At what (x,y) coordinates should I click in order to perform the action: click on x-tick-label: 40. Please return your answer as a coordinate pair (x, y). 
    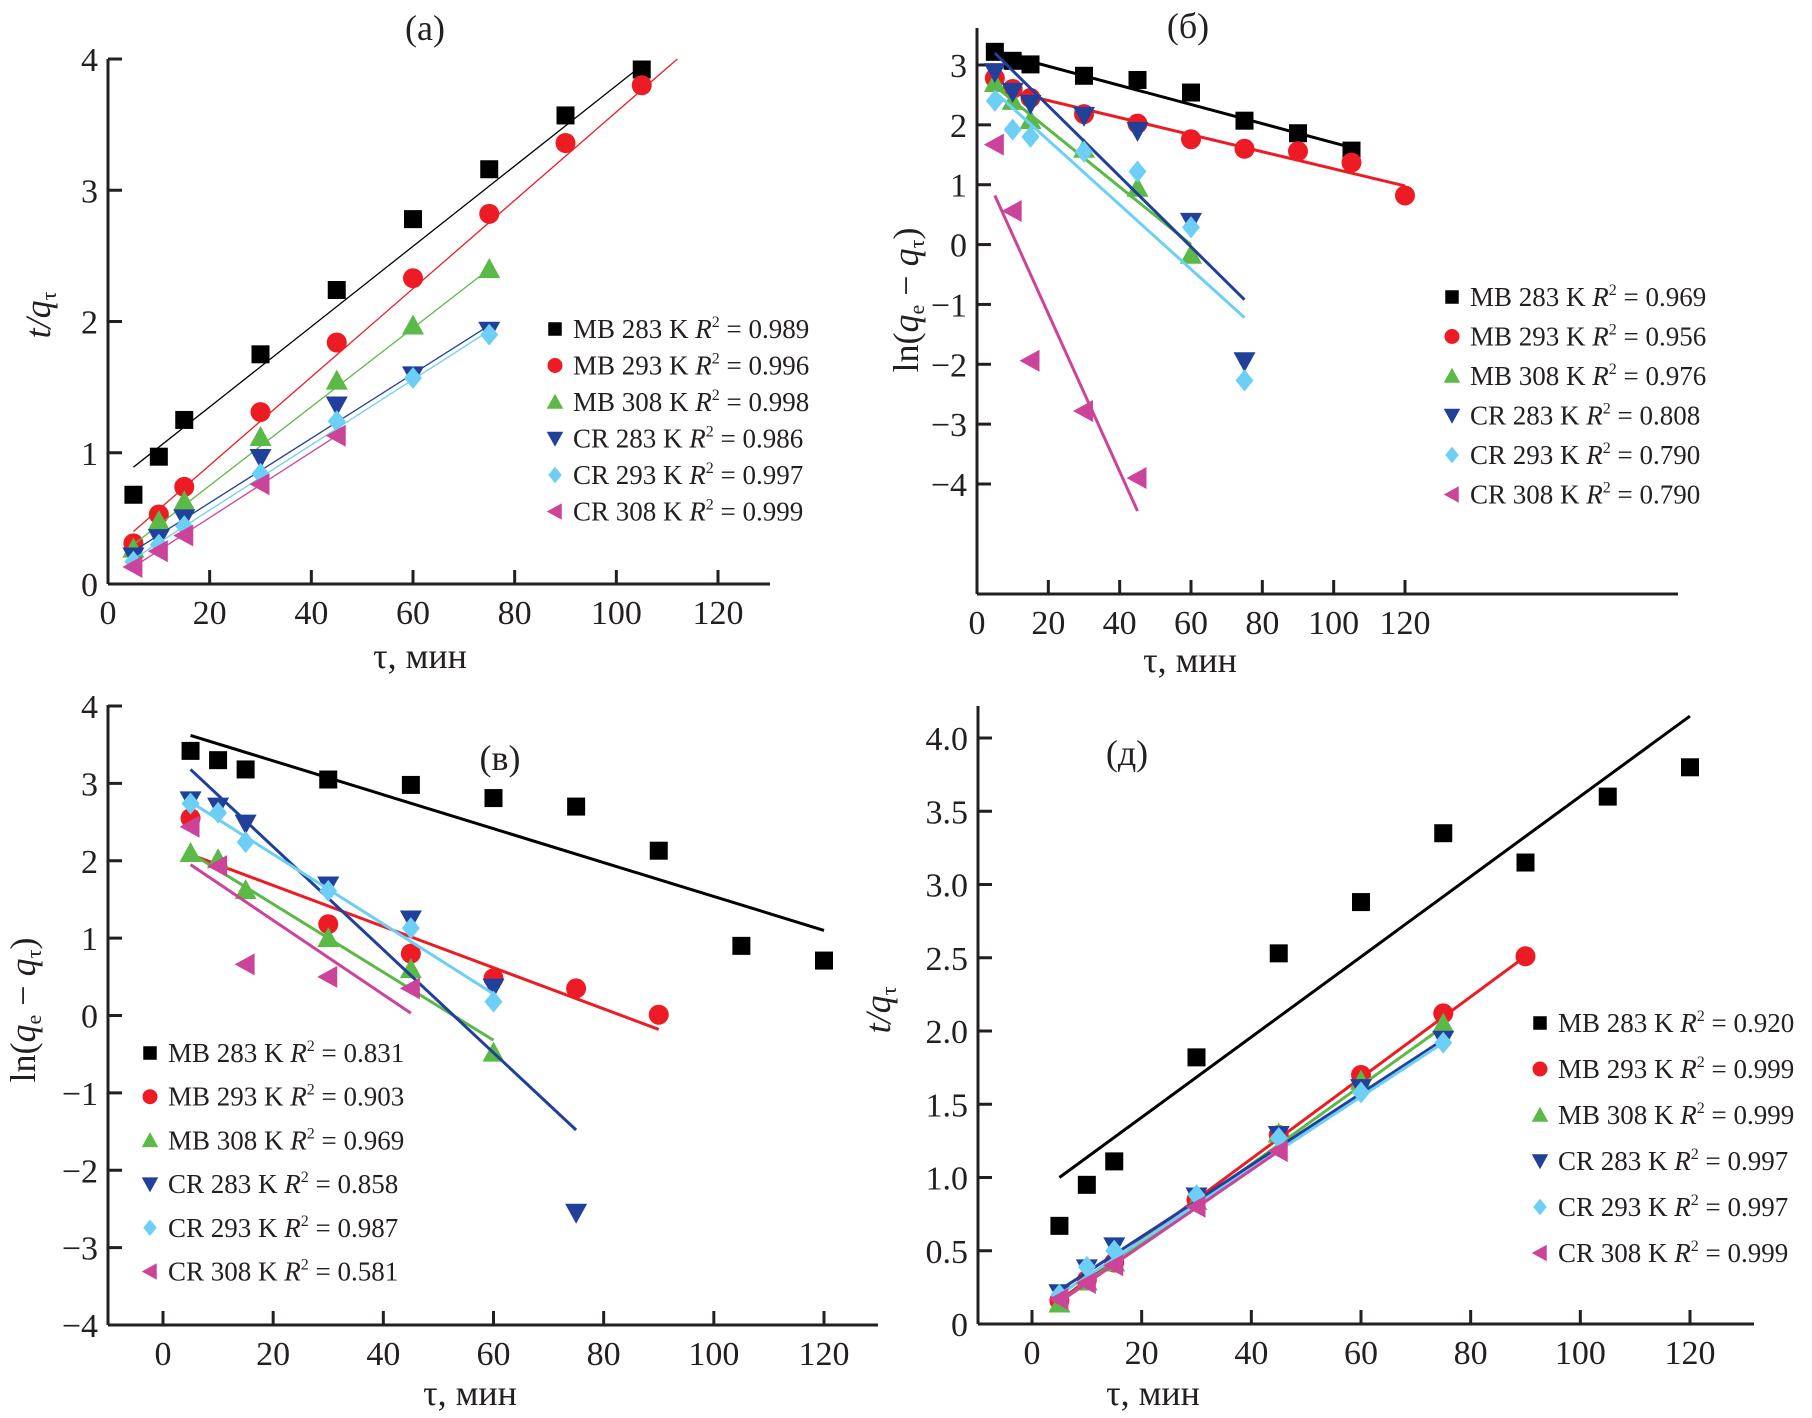
    Looking at the image, I should click on (311, 613).